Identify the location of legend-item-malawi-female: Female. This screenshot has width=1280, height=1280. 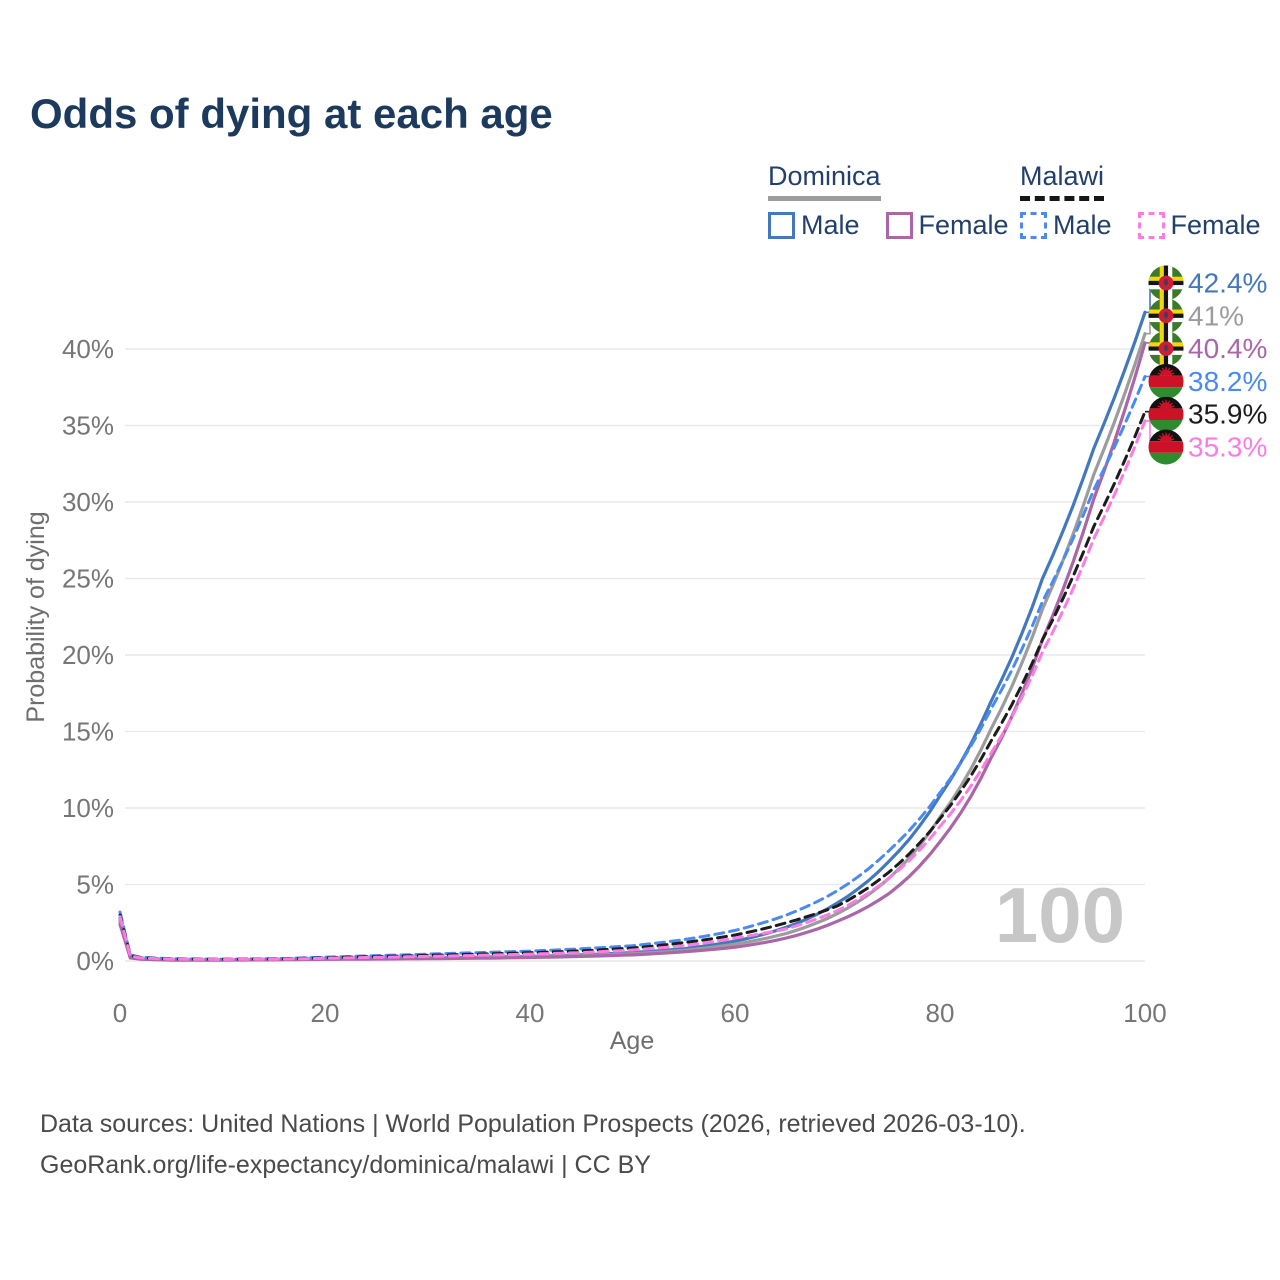
(1199, 225).